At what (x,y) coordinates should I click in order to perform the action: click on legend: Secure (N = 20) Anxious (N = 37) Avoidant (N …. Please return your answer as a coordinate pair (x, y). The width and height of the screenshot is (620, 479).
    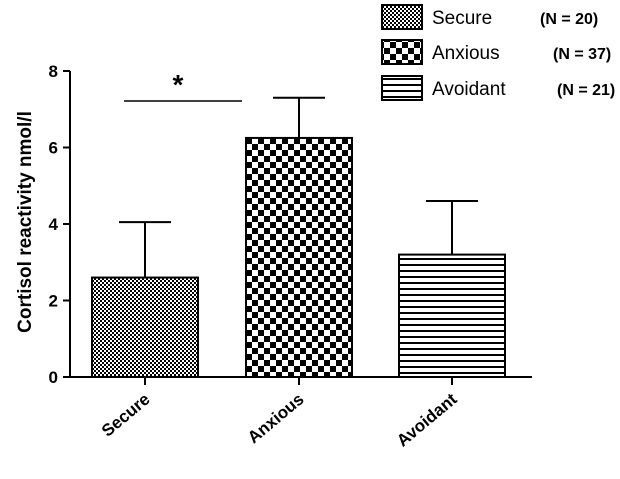
    Looking at the image, I should click on (498, 52).